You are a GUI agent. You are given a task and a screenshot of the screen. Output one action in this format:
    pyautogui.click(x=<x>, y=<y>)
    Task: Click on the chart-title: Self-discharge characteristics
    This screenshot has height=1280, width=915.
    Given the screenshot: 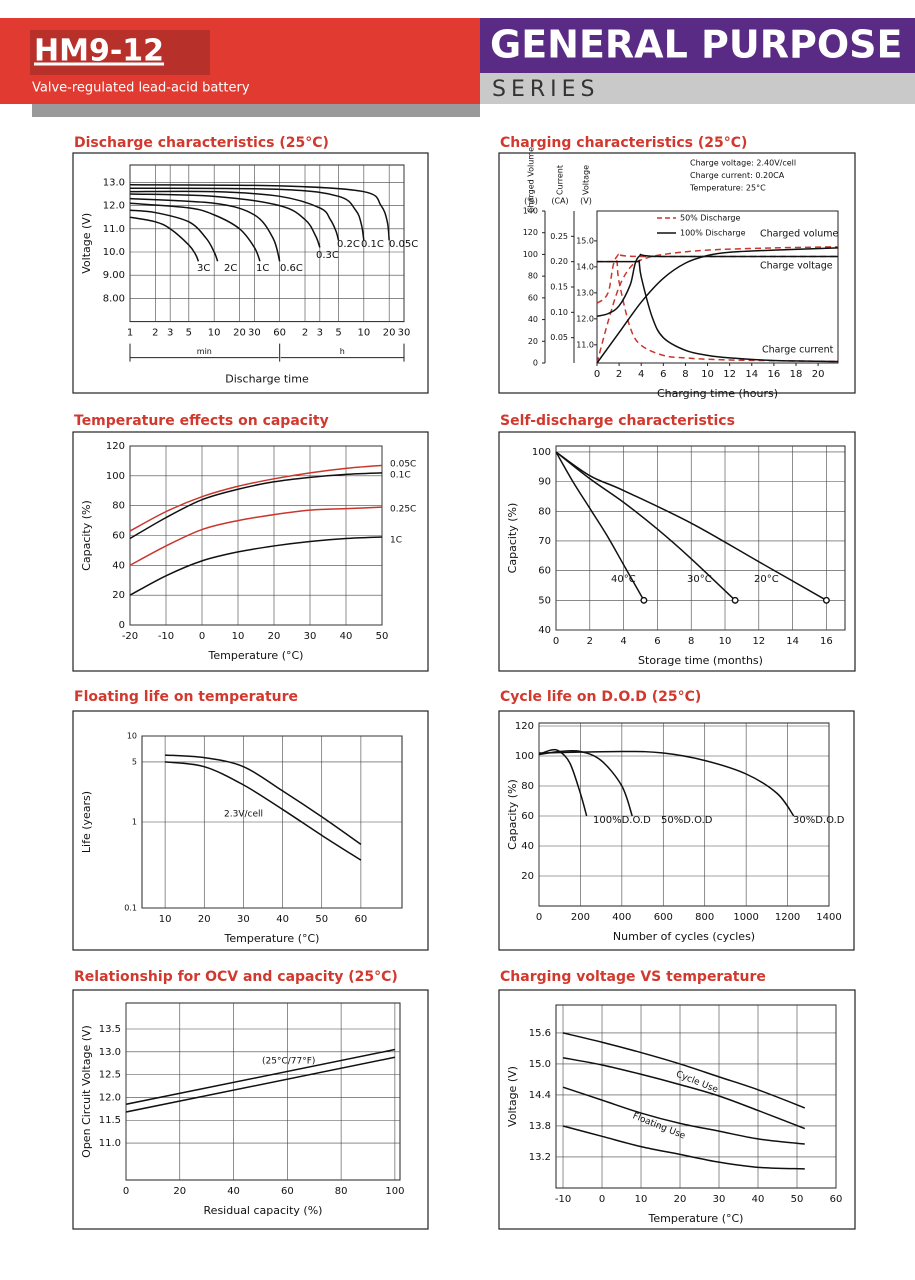 What is the action you would take?
    pyautogui.click(x=617, y=421)
    